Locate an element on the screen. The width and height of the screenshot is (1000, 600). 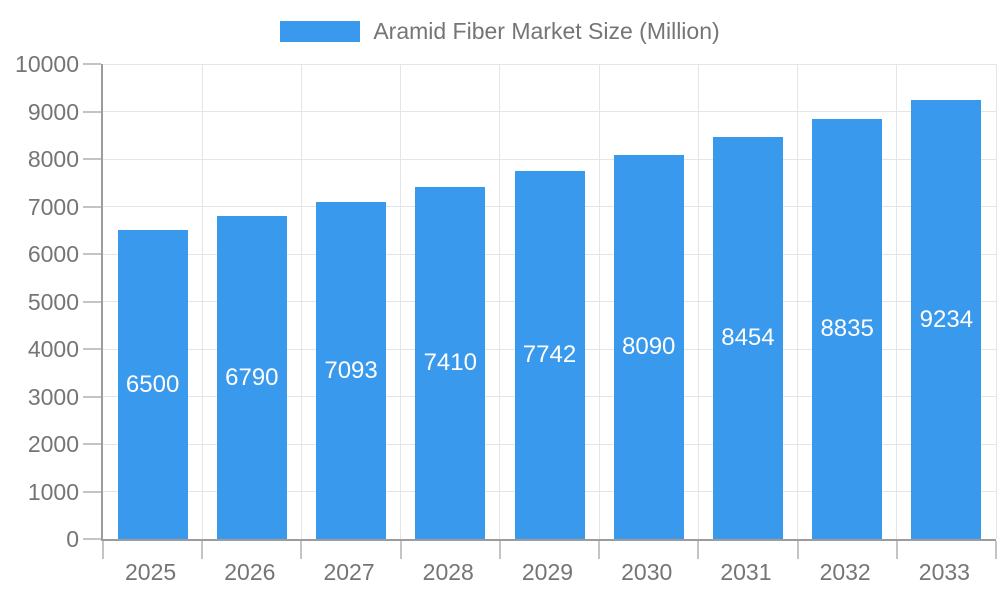
y-tick-label: 2000 is located at coordinates (53, 444).